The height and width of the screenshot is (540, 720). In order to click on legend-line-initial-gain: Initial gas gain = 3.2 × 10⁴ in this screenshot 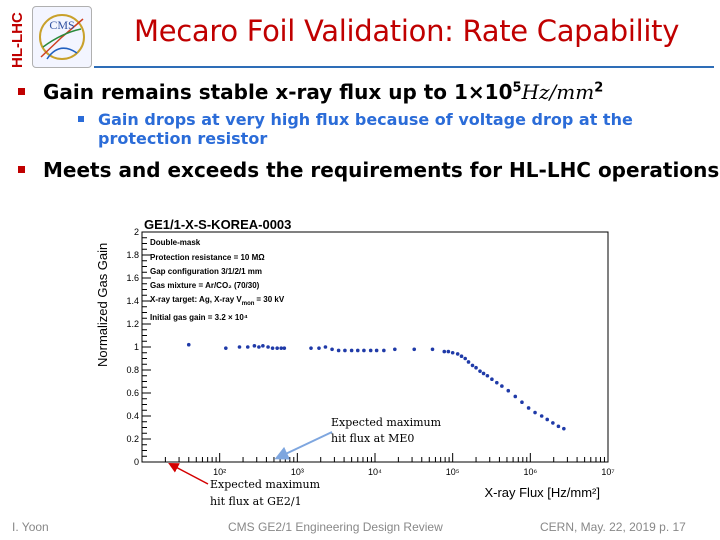, I will do `click(199, 317)`.